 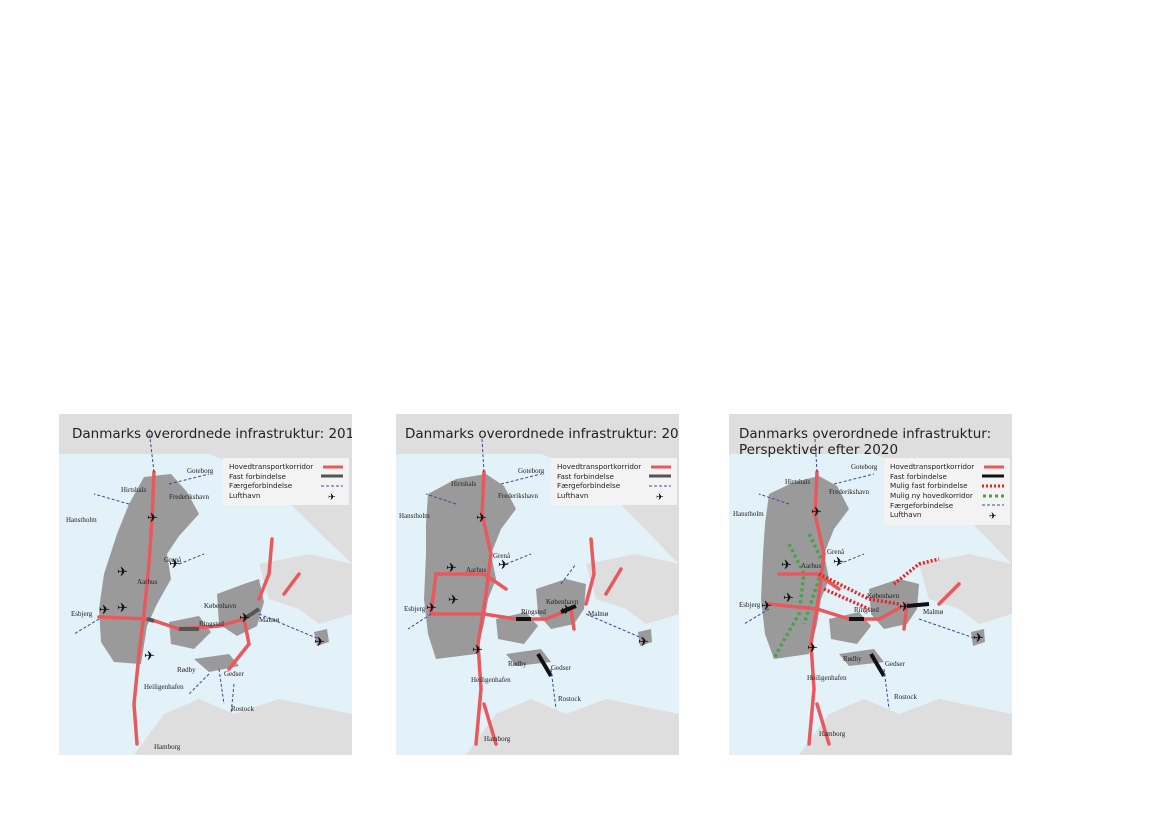 What do you see at coordinates (819, 450) in the screenshot?
I see `map-title-line2: Perspektiver efter 2020` at bounding box center [819, 450].